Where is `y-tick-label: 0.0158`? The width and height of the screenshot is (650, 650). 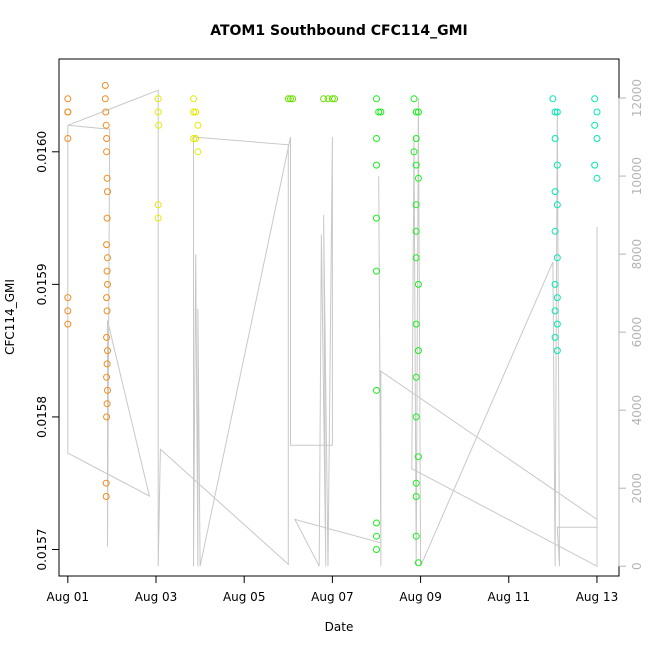
y-tick-label: 0.0158 is located at coordinates (42, 417).